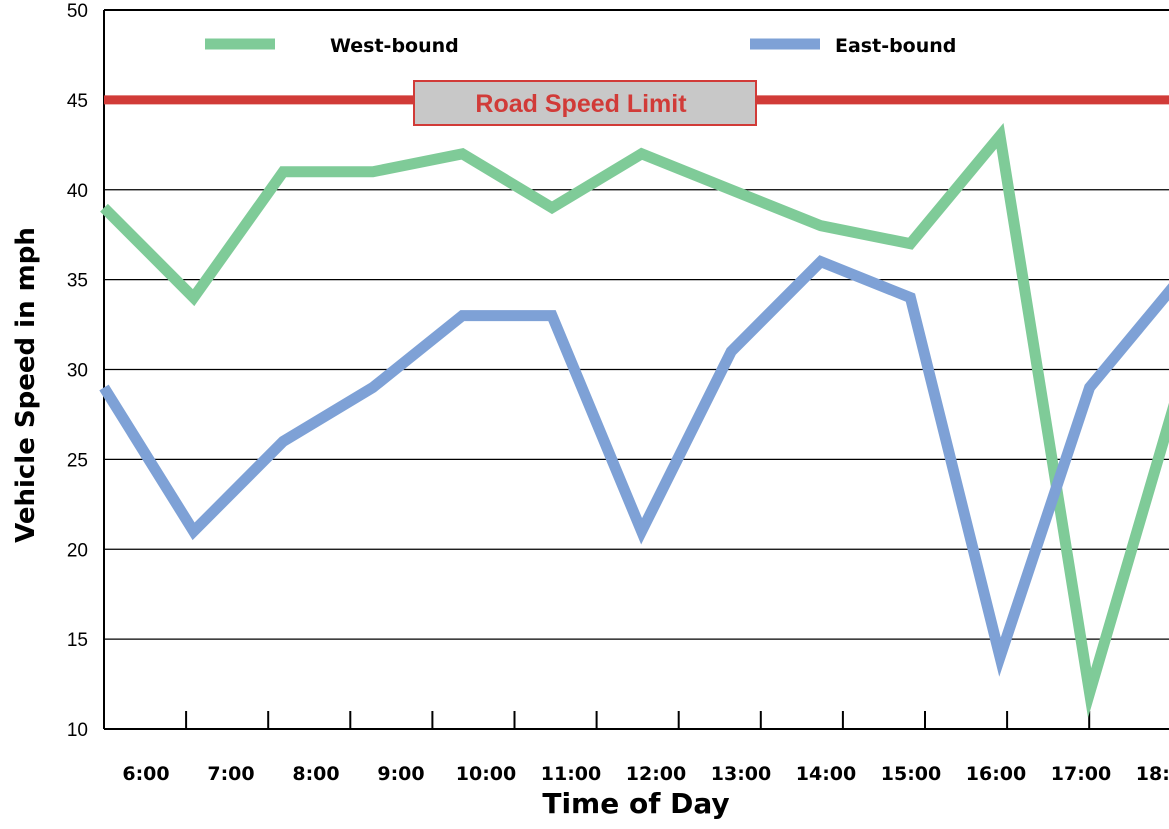  Describe the element at coordinates (77, 730) in the screenshot. I see `y-tick-label: 10` at that location.